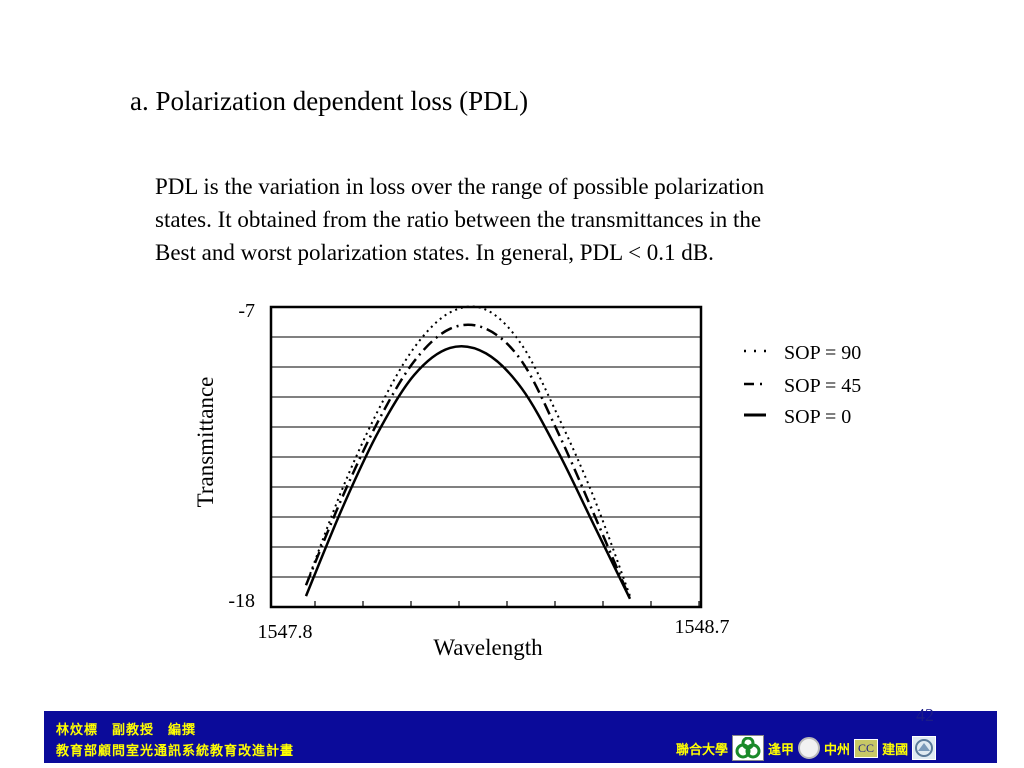 This screenshot has width=1024, height=768. Describe the element at coordinates (175, 751) in the screenshot. I see `footer-program: 教育部顧問室光通訊系統教育改進計畫` at that location.